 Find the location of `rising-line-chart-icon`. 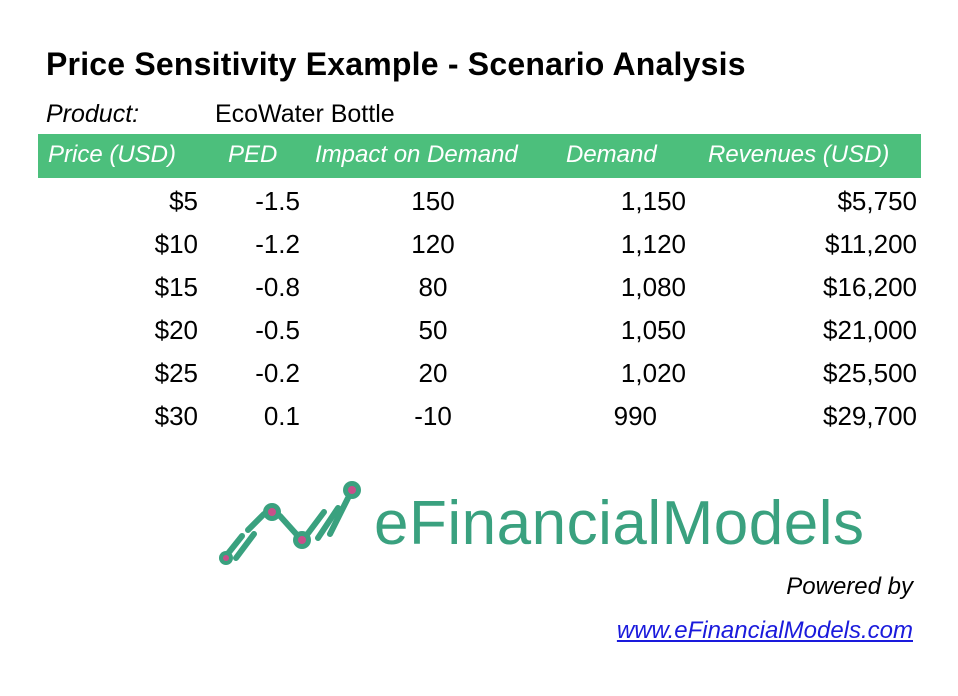

rising-line-chart-icon is located at coordinates (290, 523).